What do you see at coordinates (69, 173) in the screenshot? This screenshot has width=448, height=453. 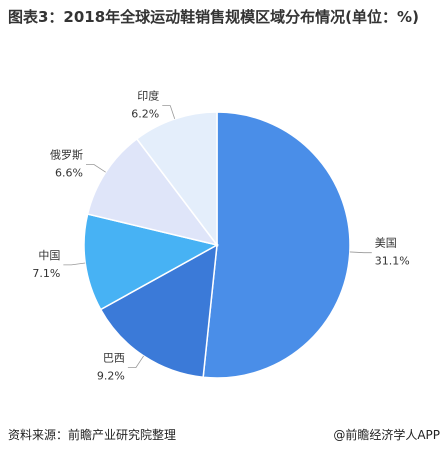 I see `value-label: 6.6%` at bounding box center [69, 173].